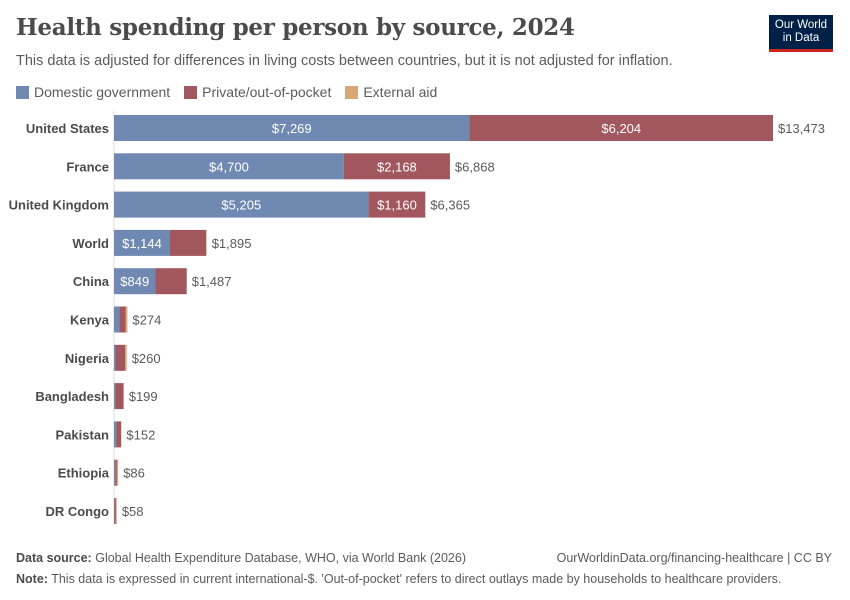 The width and height of the screenshot is (850, 600). I want to click on owid-logo: Our World in Data, so click(801, 33).